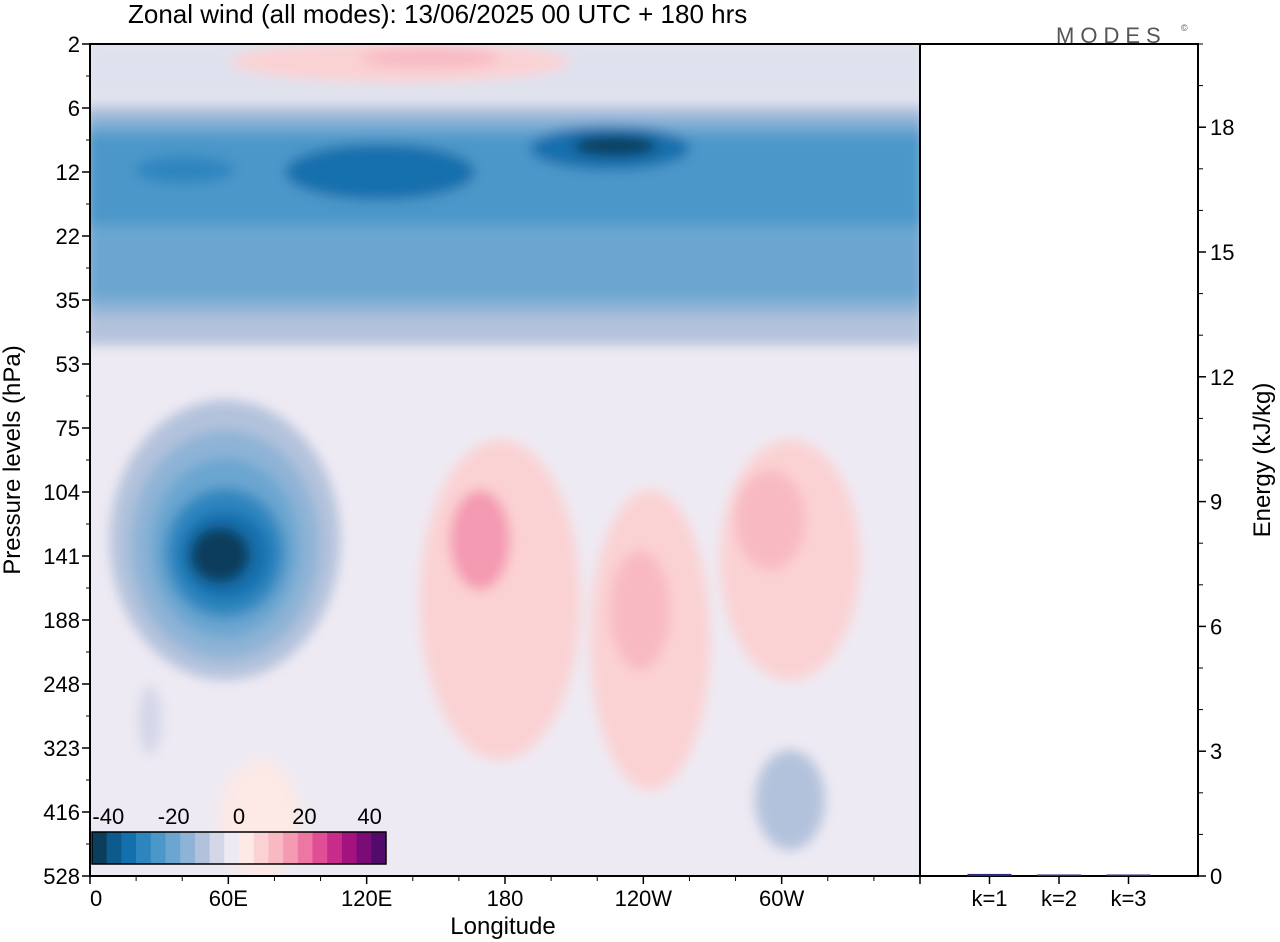  Describe the element at coordinates (1262, 460) in the screenshot. I see `energy-axis-label: Energy (kJ/kg)` at that location.